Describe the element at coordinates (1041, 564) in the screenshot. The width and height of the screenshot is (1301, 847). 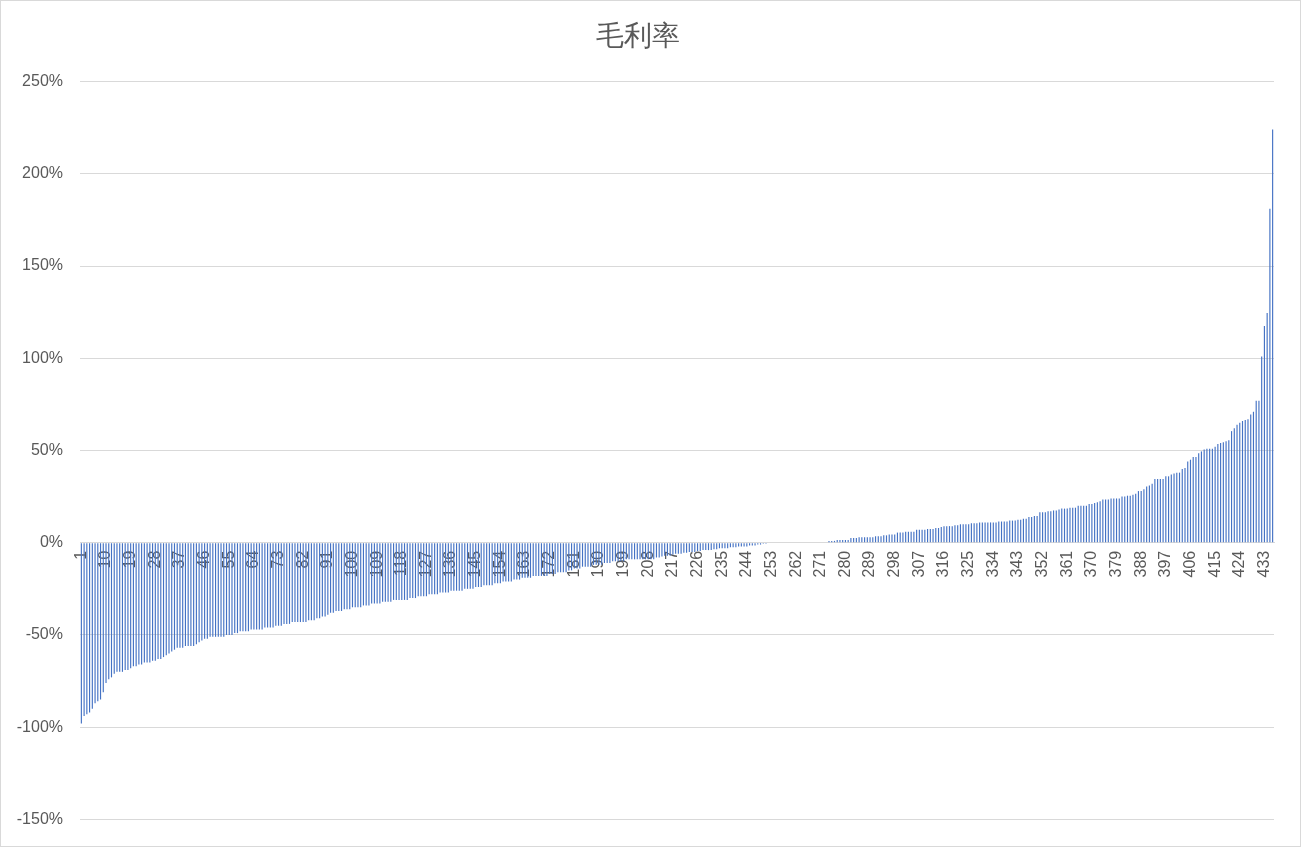
I see `x-tick-label: 352` at that location.